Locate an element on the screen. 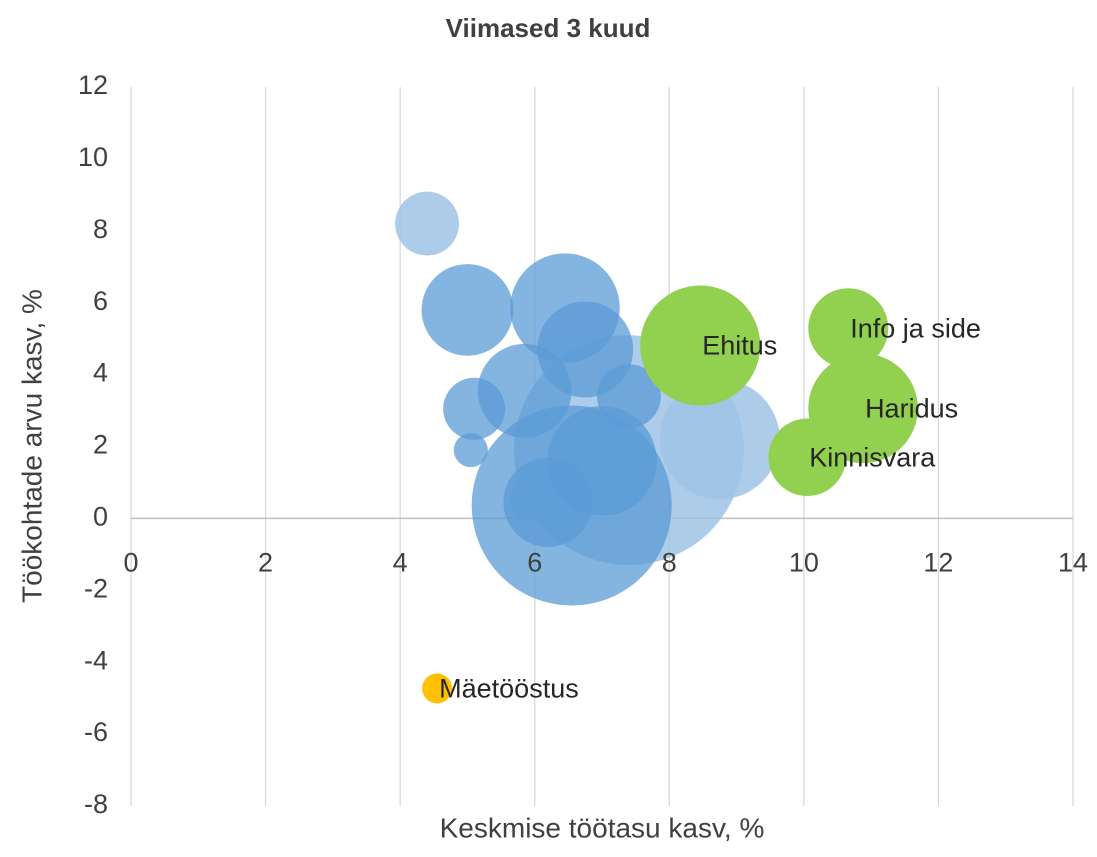 Image resolution: width=1097 pixels, height=857 pixels. data-label: Haridus is located at coordinates (911, 409).